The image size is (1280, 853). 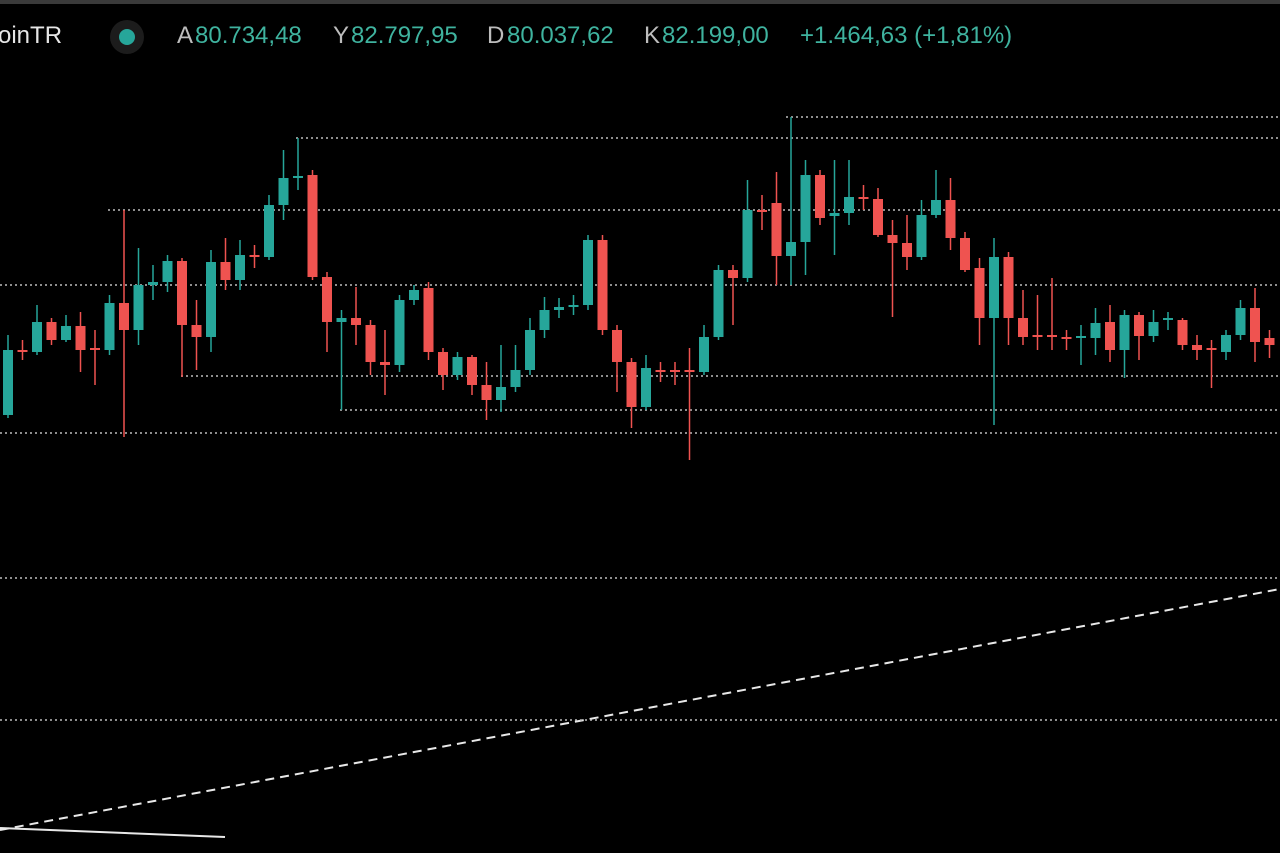 I want to click on drawn-line, so click(x=113, y=832).